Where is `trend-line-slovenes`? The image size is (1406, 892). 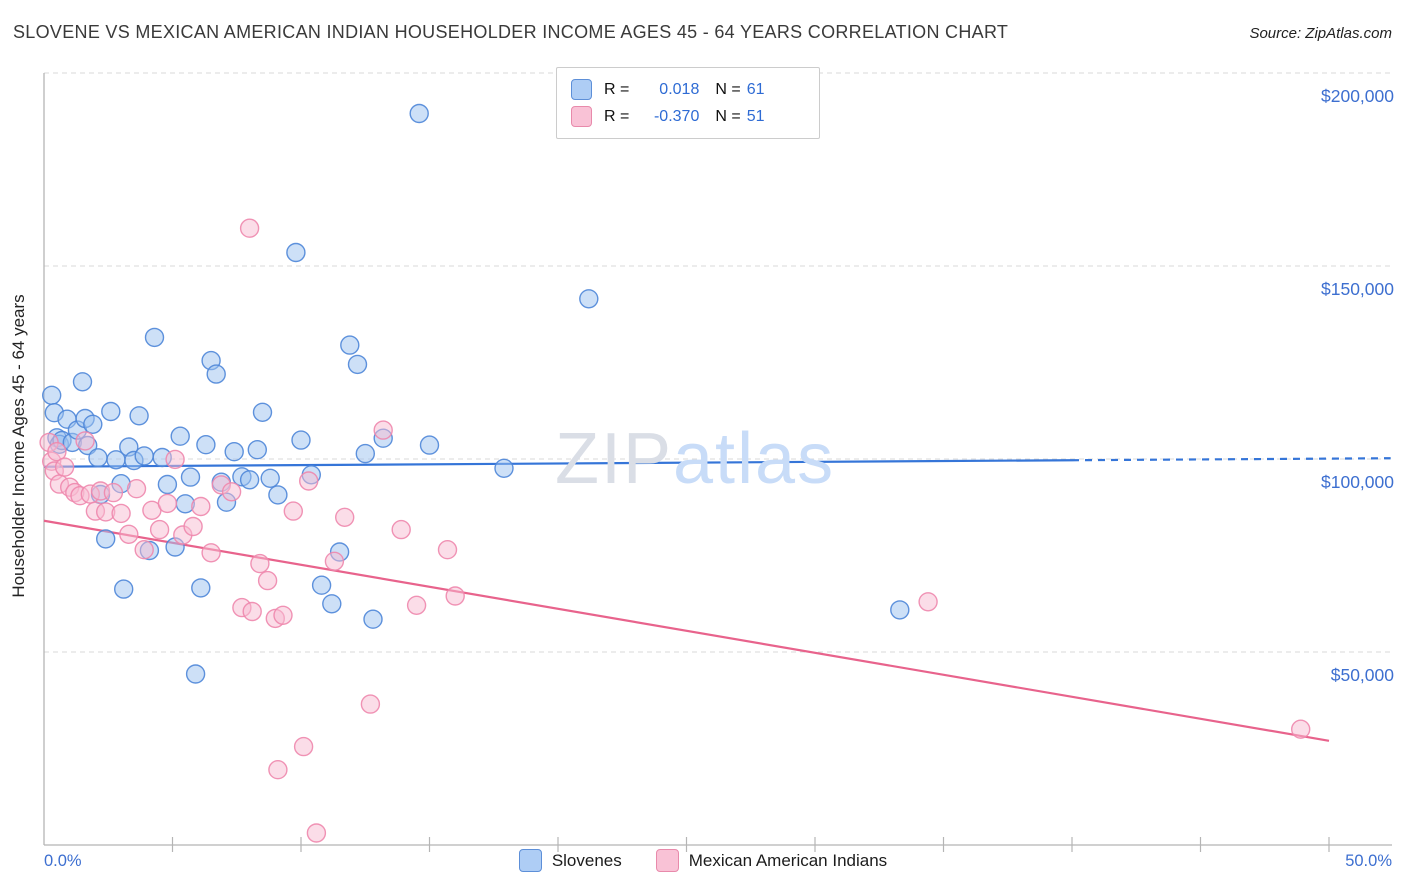
trend-line-slovenes is located at coordinates (717, 462).